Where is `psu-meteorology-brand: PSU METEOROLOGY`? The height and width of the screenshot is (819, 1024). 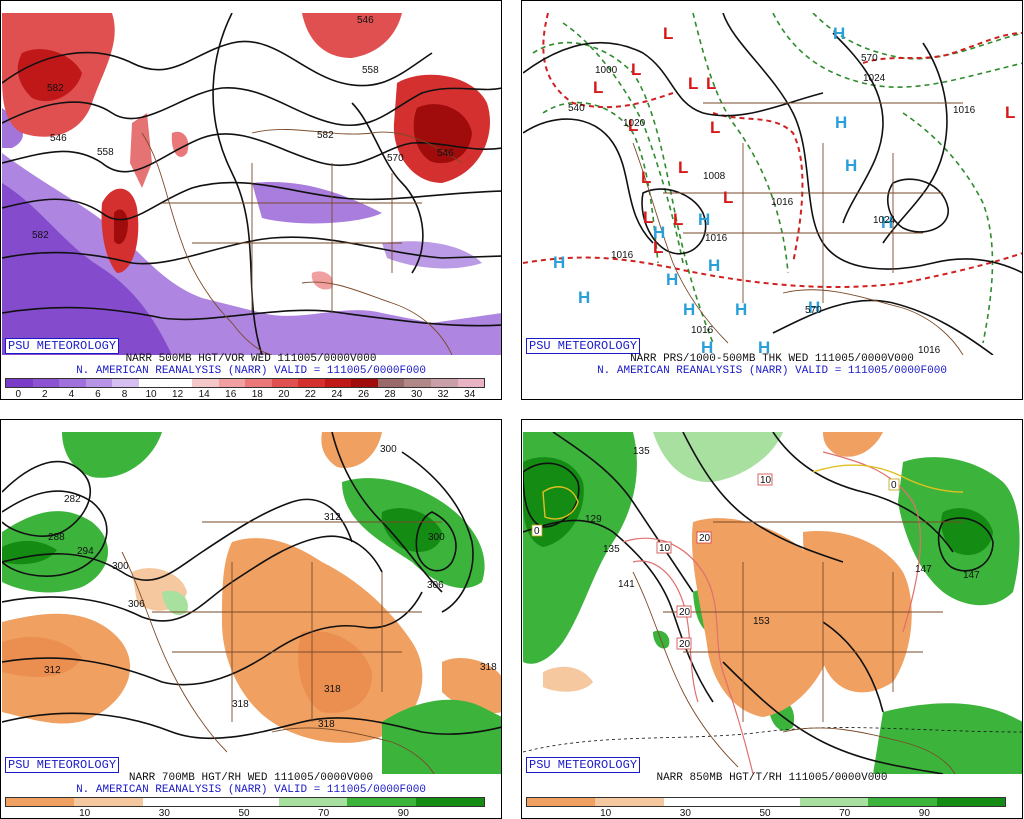
psu-meteorology-brand: PSU METEOROLOGY is located at coordinates (62, 346).